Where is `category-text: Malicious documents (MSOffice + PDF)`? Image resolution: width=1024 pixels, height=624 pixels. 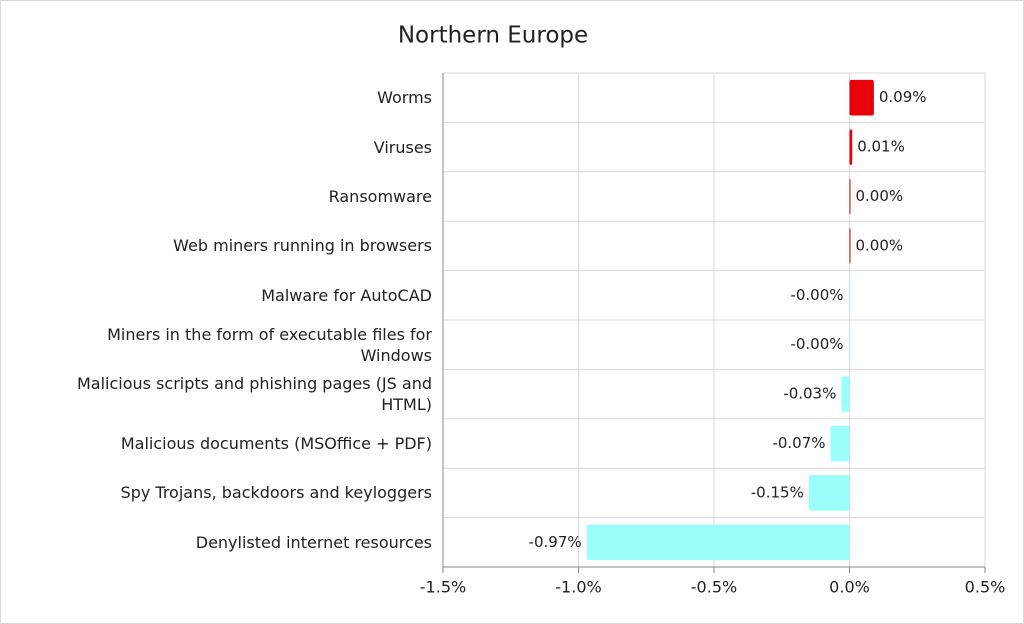
category-text: Malicious documents (MSOffice + PDF) is located at coordinates (276, 443).